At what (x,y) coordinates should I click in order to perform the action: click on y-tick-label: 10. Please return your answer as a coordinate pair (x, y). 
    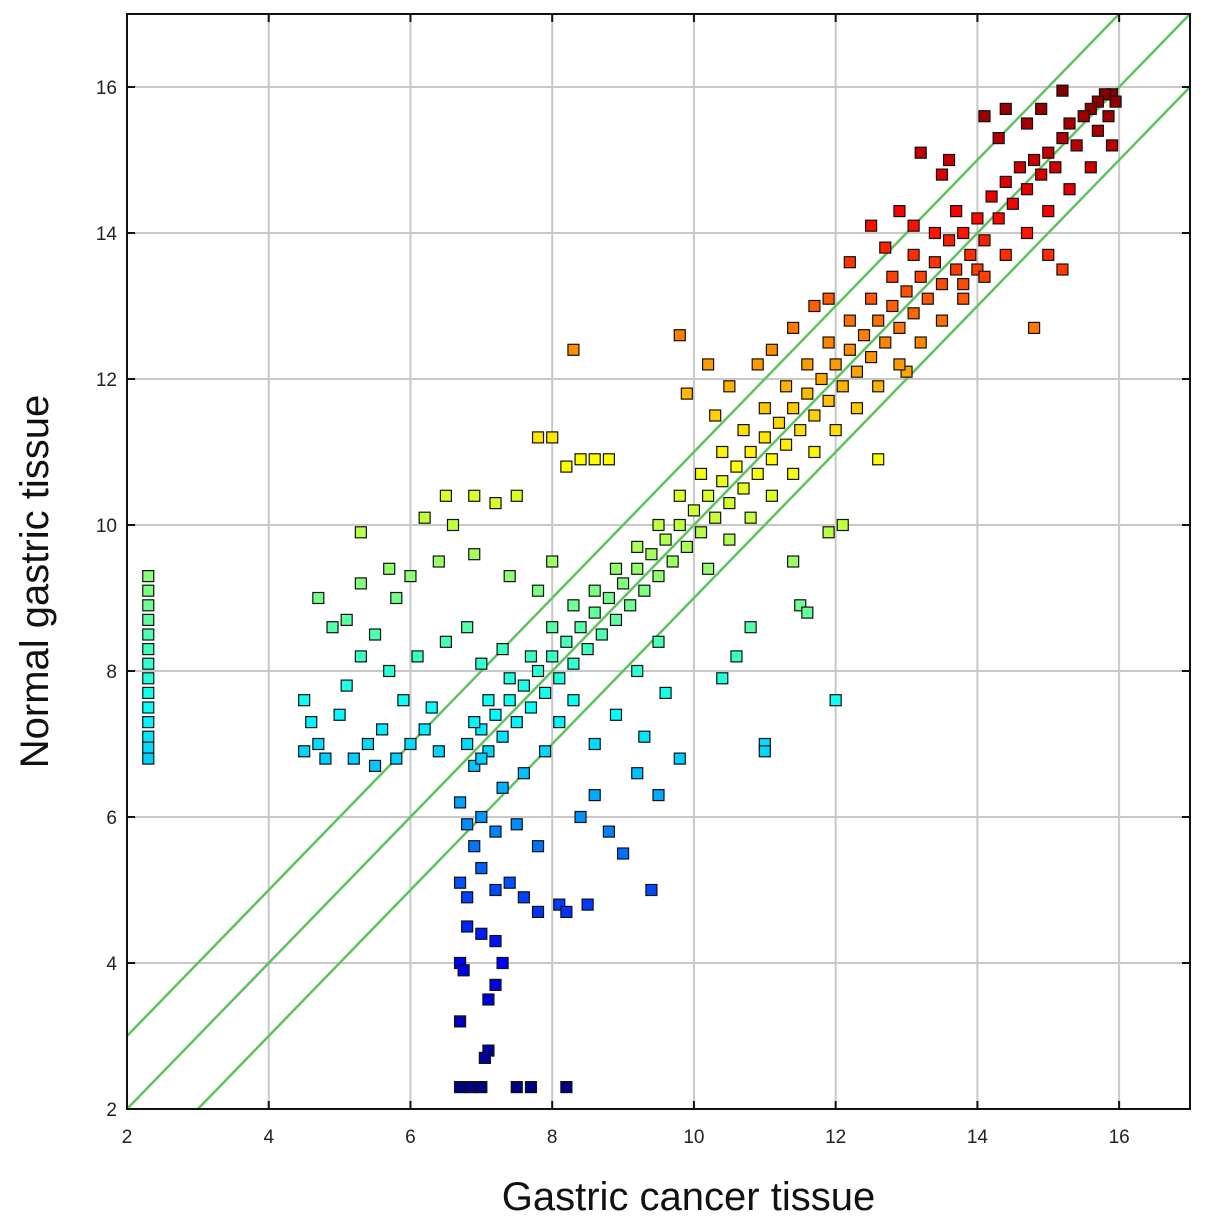
    Looking at the image, I should click on (106, 526).